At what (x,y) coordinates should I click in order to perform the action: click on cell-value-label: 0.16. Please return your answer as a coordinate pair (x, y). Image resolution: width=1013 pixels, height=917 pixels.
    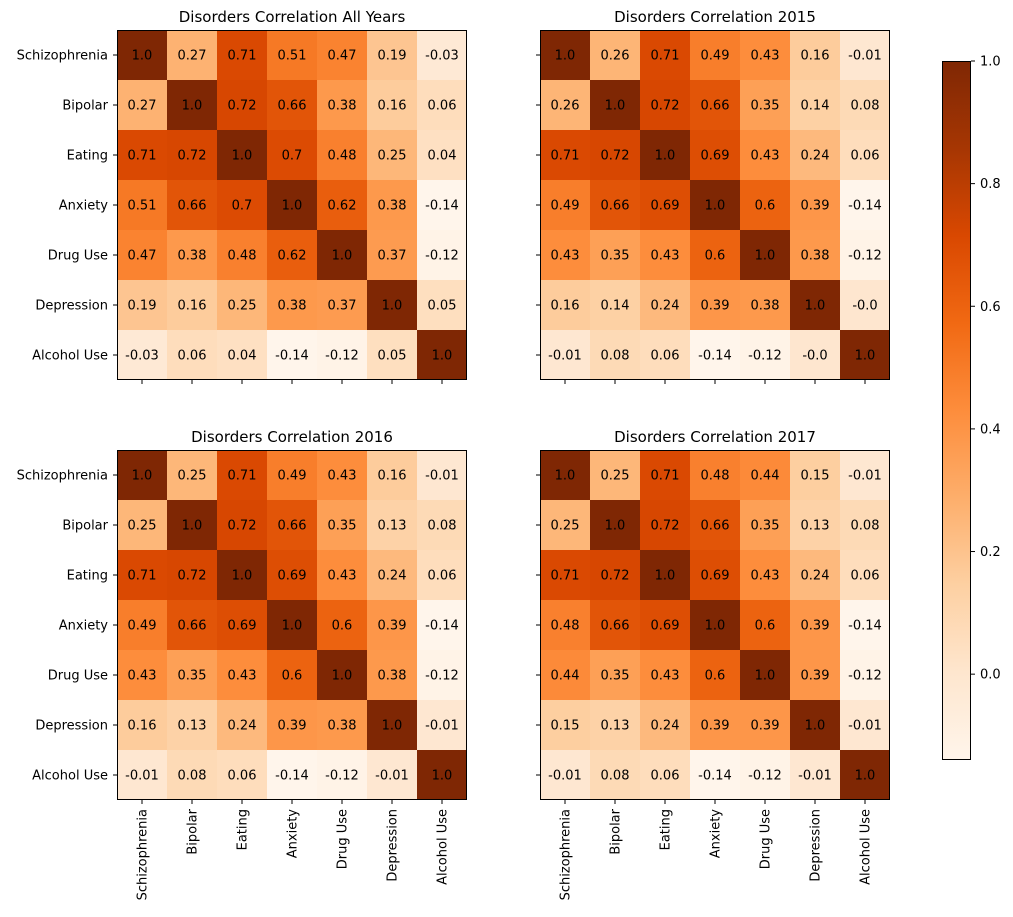
    Looking at the image, I should click on (192, 306).